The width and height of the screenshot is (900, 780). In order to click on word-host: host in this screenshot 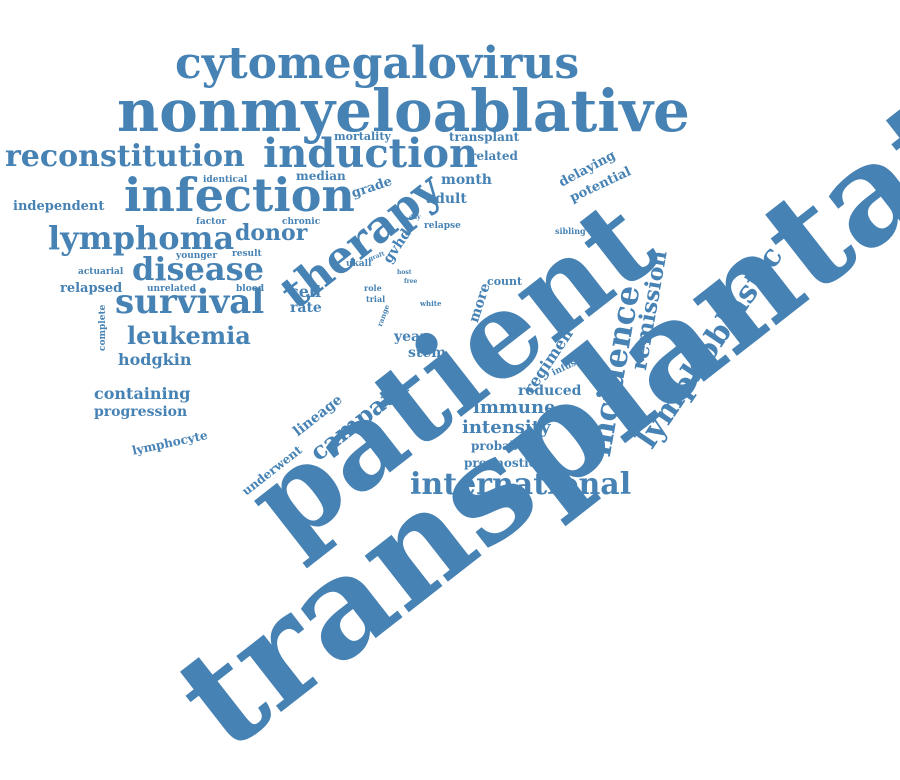, I will do `click(404, 272)`.